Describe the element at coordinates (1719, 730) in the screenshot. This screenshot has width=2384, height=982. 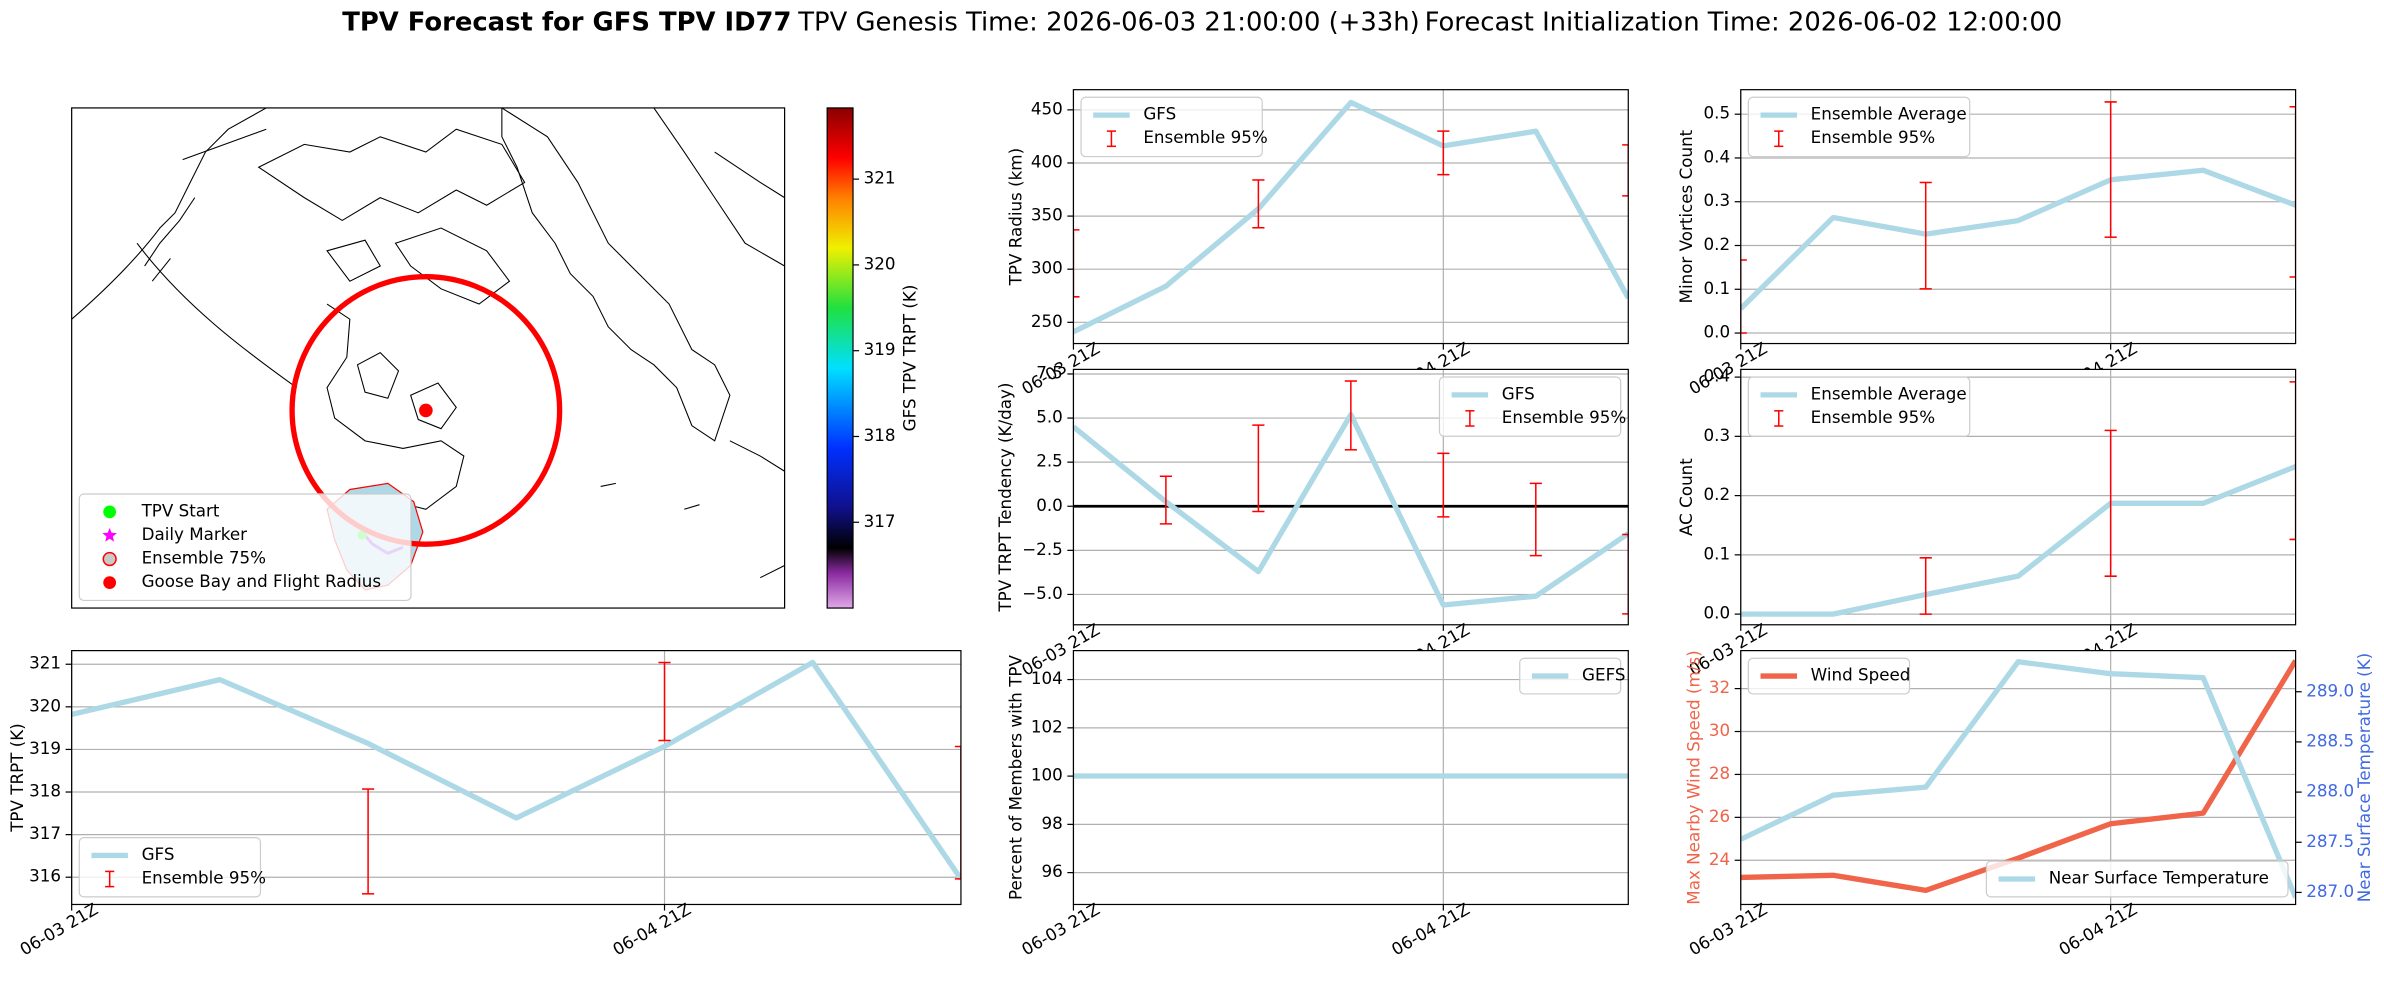
I see `y-tick-label: 30` at that location.